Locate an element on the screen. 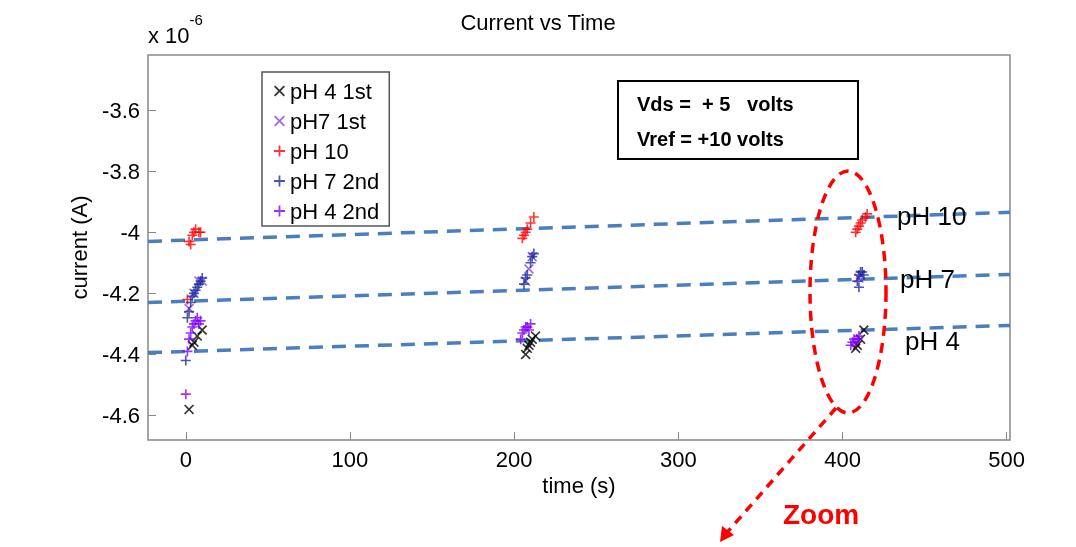  chart-title: Current vs Time is located at coordinates (538, 22).